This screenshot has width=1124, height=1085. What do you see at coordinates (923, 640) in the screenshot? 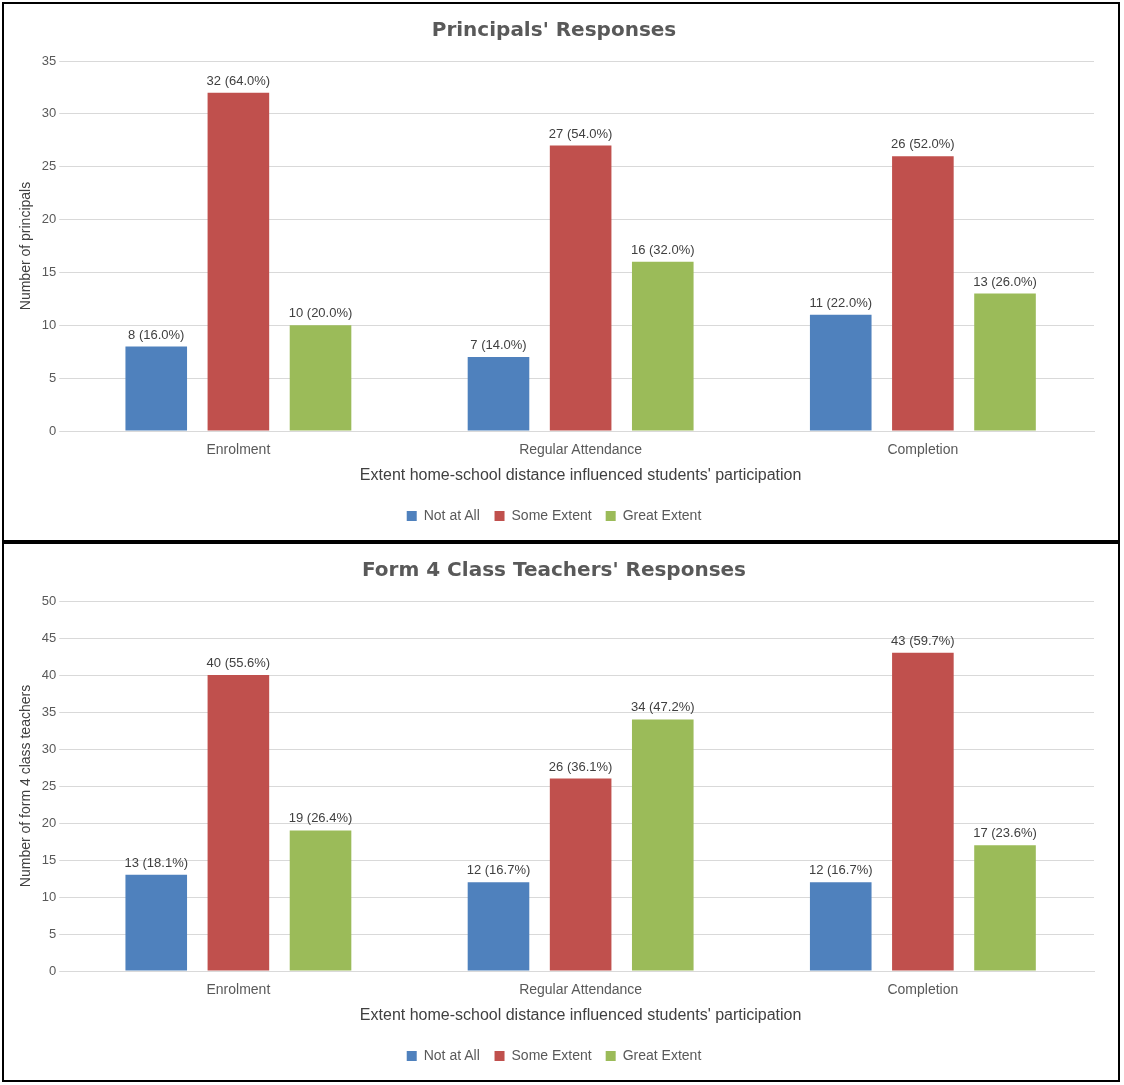
I see `data-label: 43 (59.7%)` at bounding box center [923, 640].